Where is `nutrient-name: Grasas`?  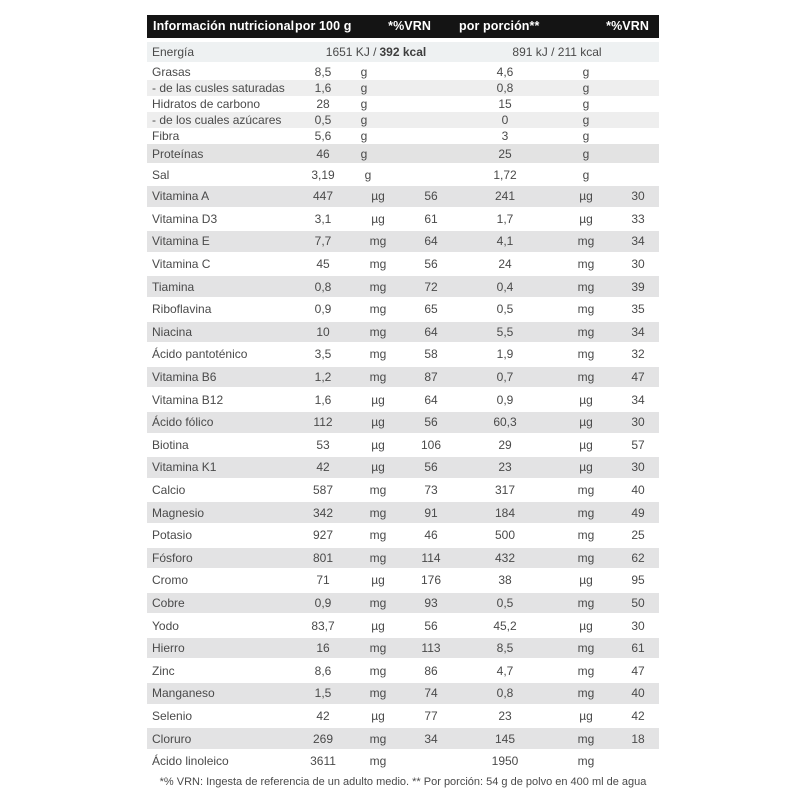 nutrient-name: Grasas is located at coordinates (171, 72).